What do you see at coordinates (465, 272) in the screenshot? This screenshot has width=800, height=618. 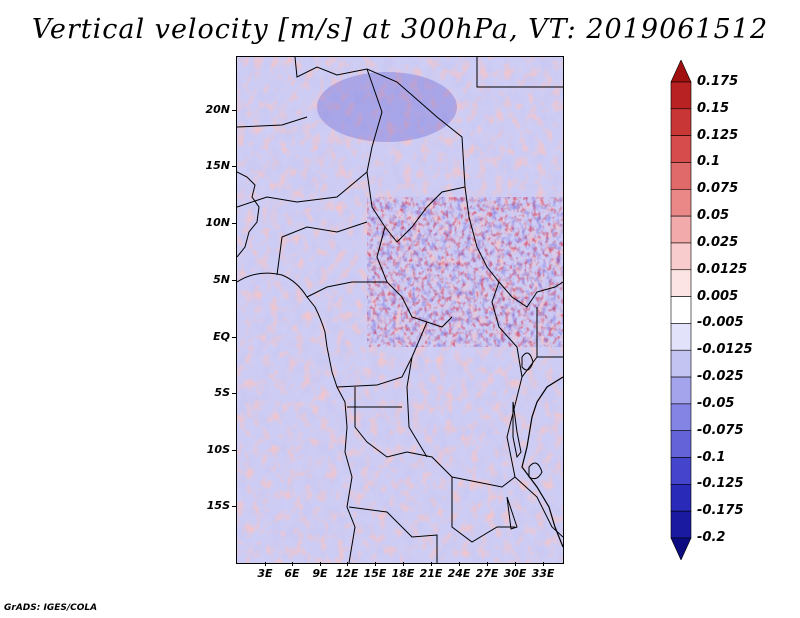 I see `convective-band` at bounding box center [465, 272].